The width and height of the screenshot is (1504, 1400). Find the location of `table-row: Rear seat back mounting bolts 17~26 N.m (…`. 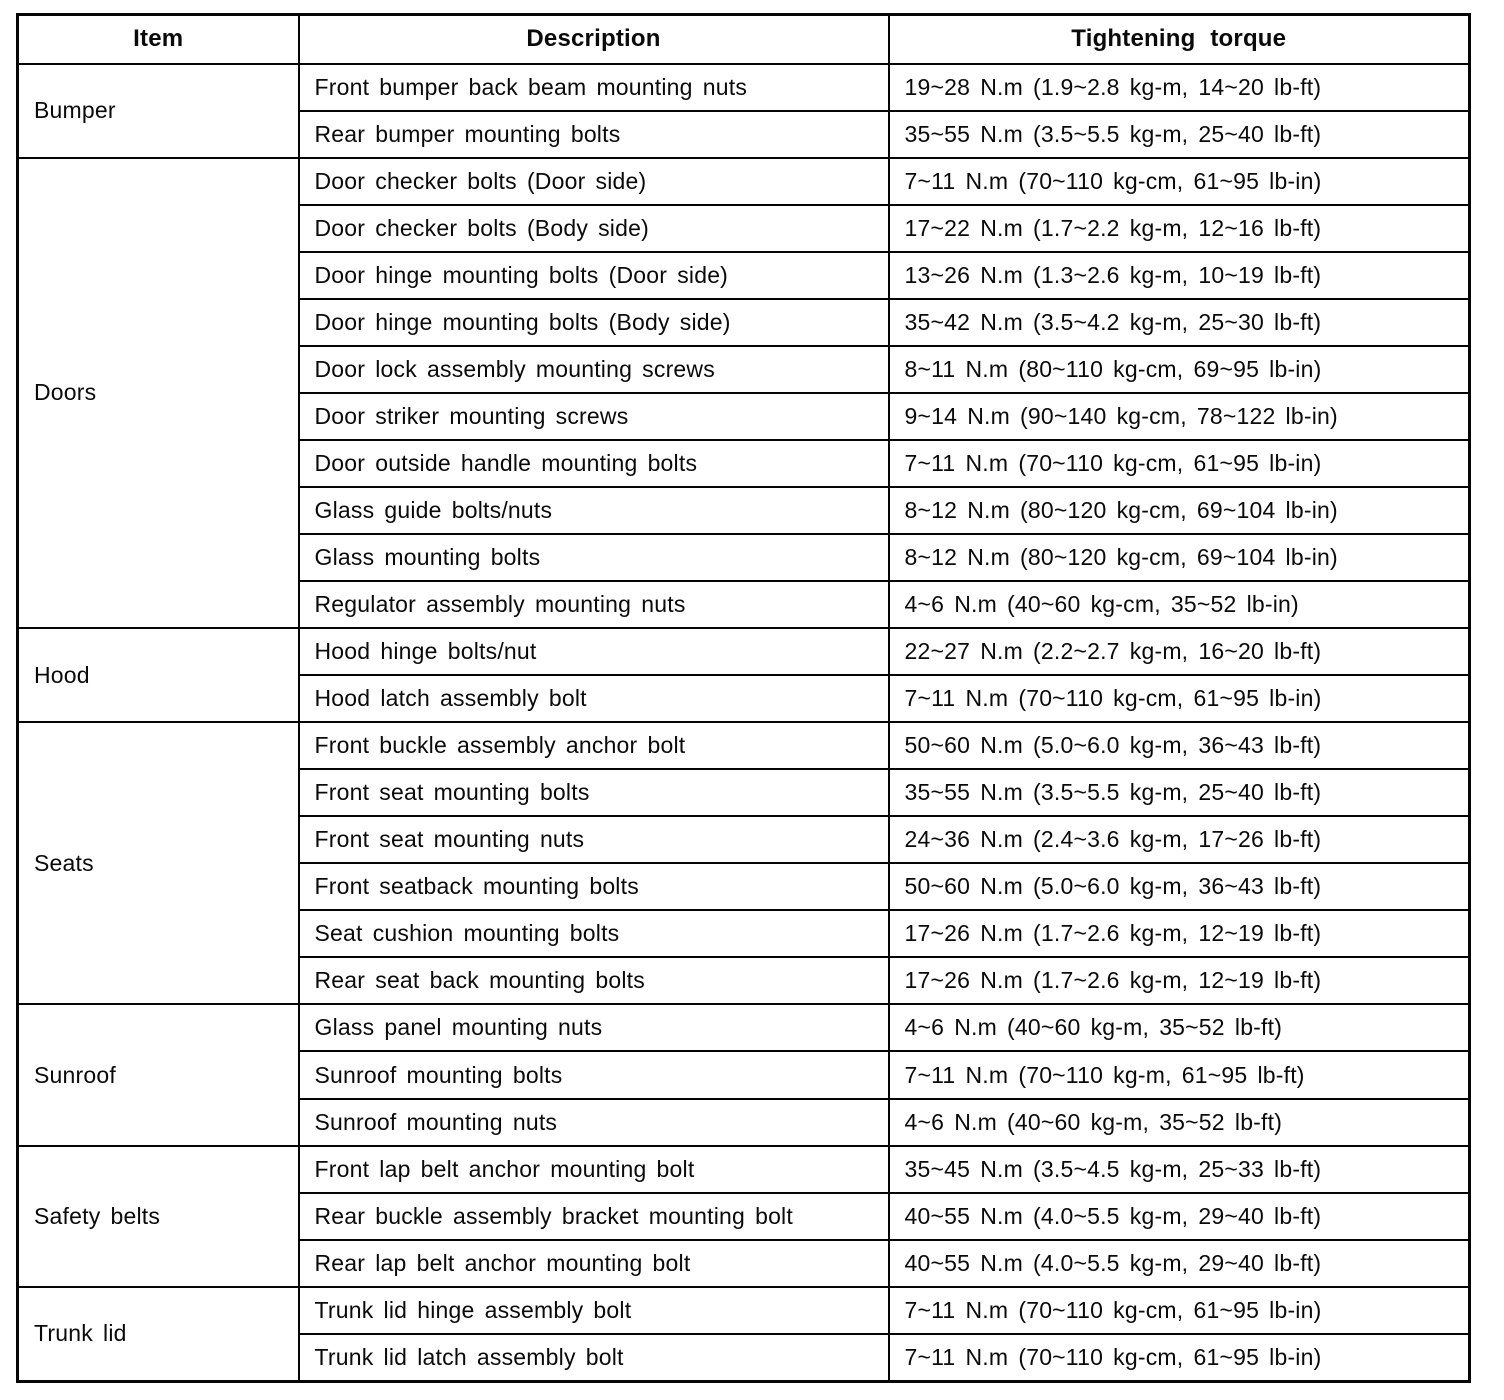

table-row: Rear seat back mounting bolts 17~26 N.m (… is located at coordinates (744, 981).